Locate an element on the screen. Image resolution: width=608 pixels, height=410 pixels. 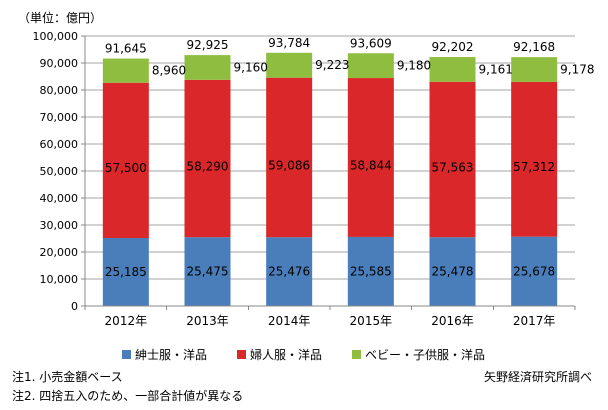
note-1: 注1. 小売金額ベース is located at coordinates (67, 377).